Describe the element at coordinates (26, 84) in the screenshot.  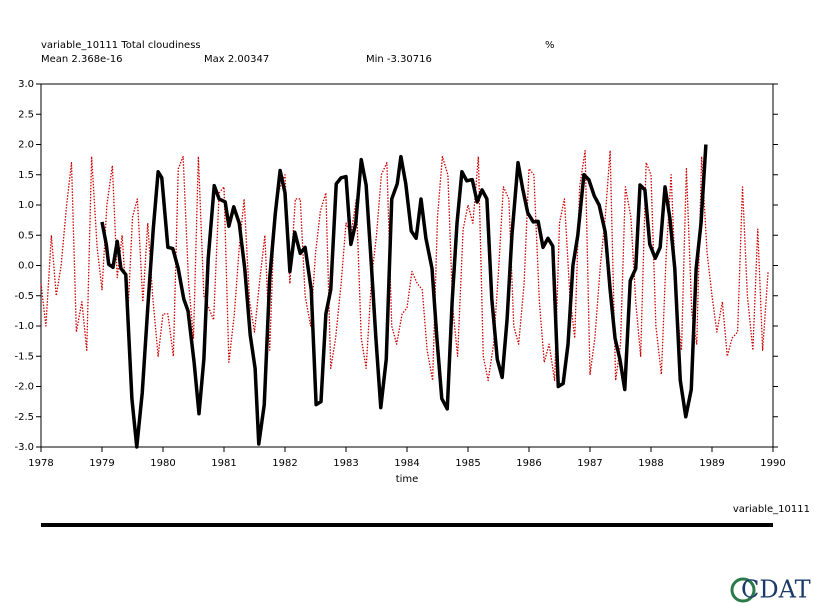
I see `y-tick-label: 3.0` at that location.